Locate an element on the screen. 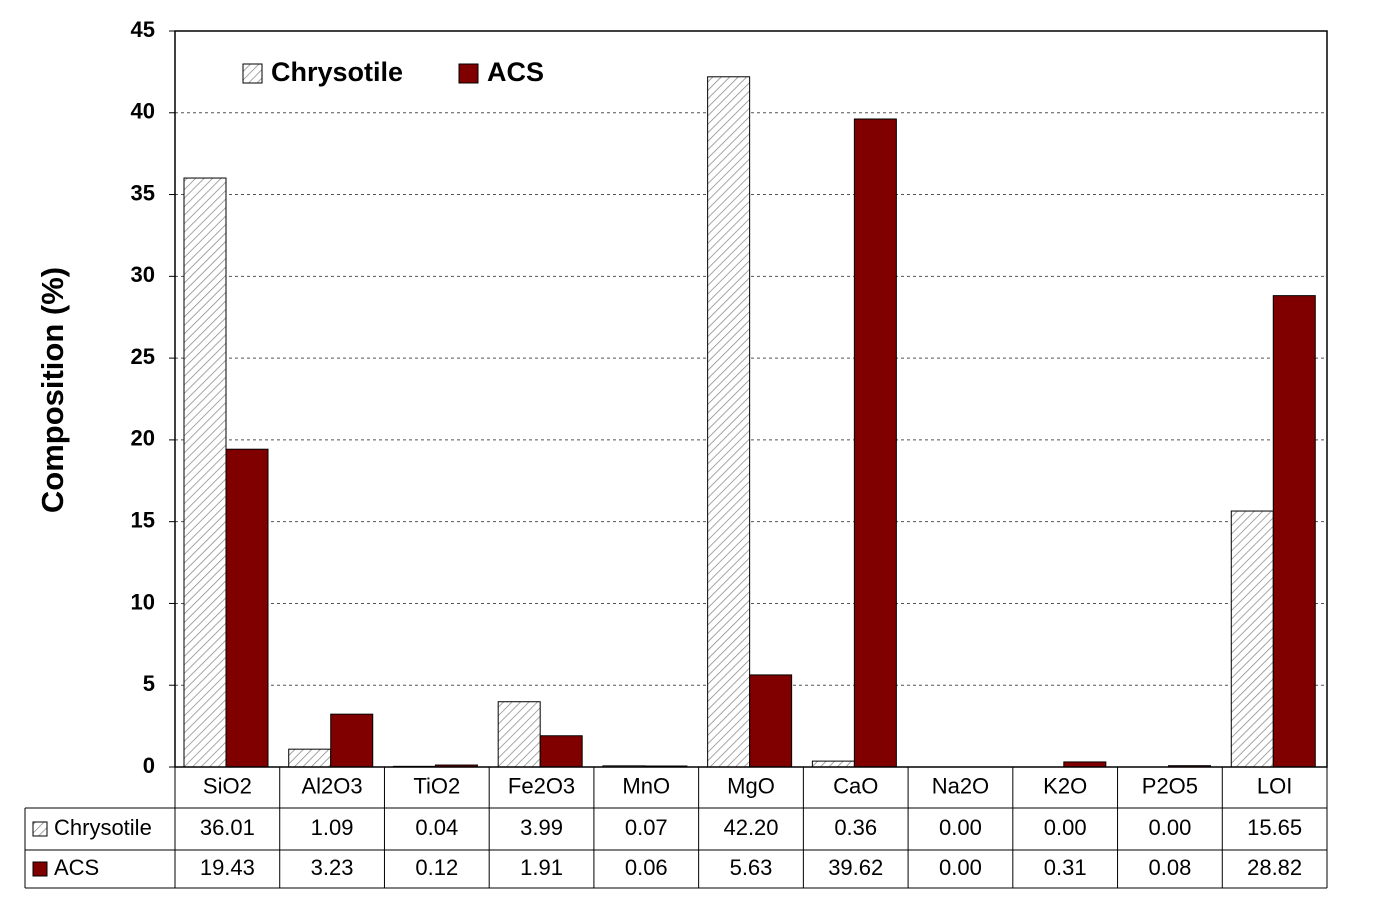  x-tick-label: MnO is located at coordinates (646, 785).